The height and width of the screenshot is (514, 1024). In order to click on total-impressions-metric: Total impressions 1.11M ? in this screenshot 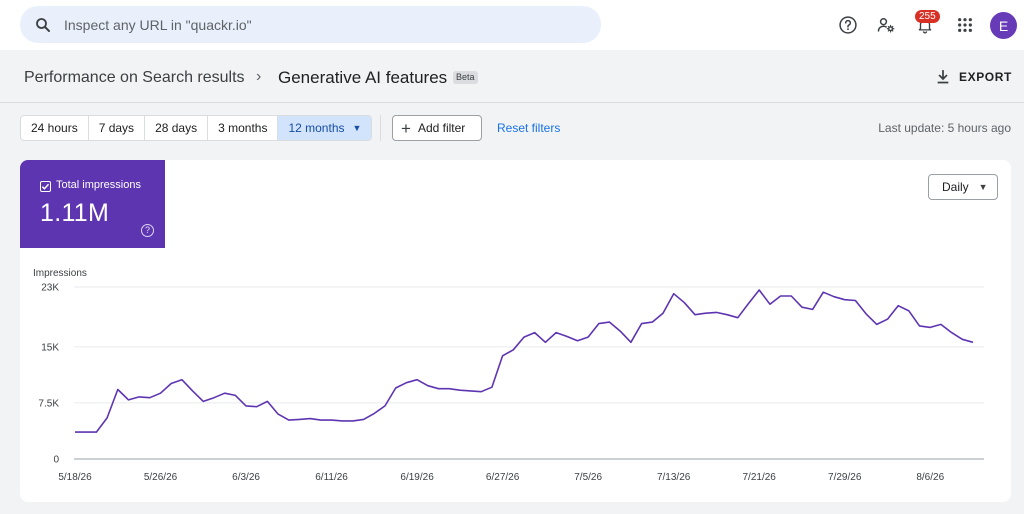, I will do `click(92, 204)`.